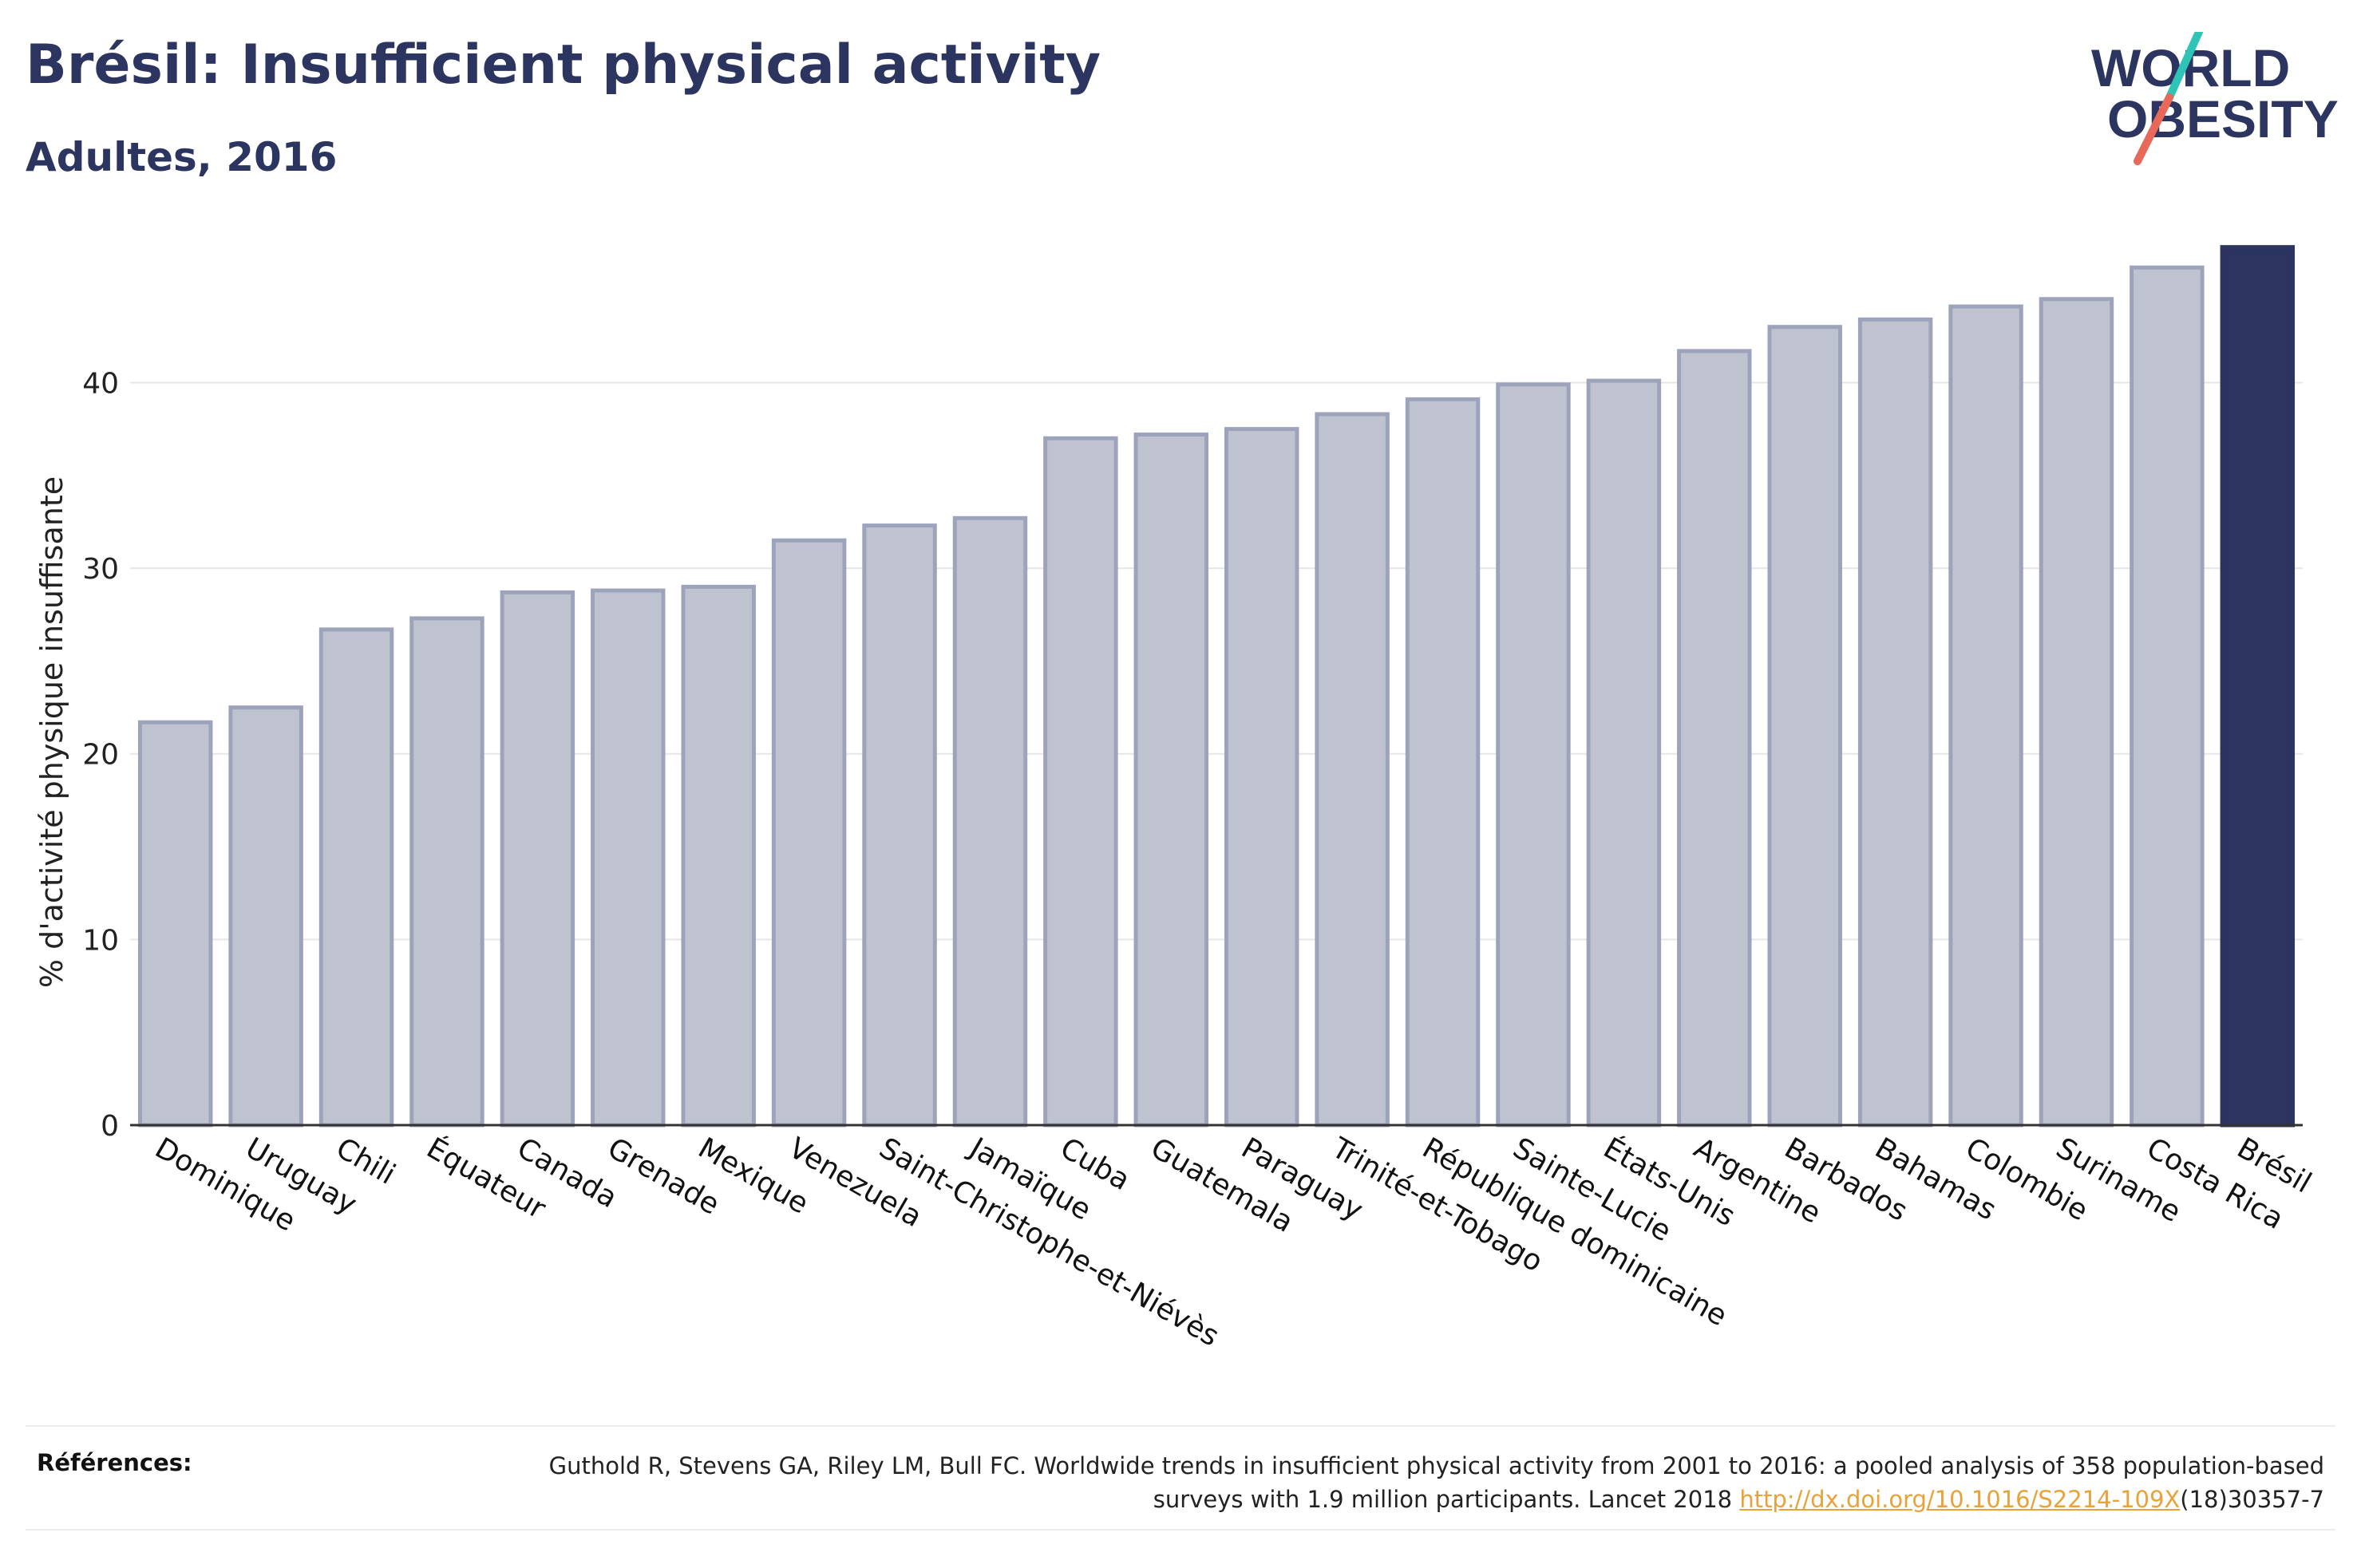  What do you see at coordinates (1960, 1499) in the screenshot?
I see `references-doi-link: http://dx.doi.org/10.1016/S2214-109X` at bounding box center [1960, 1499].